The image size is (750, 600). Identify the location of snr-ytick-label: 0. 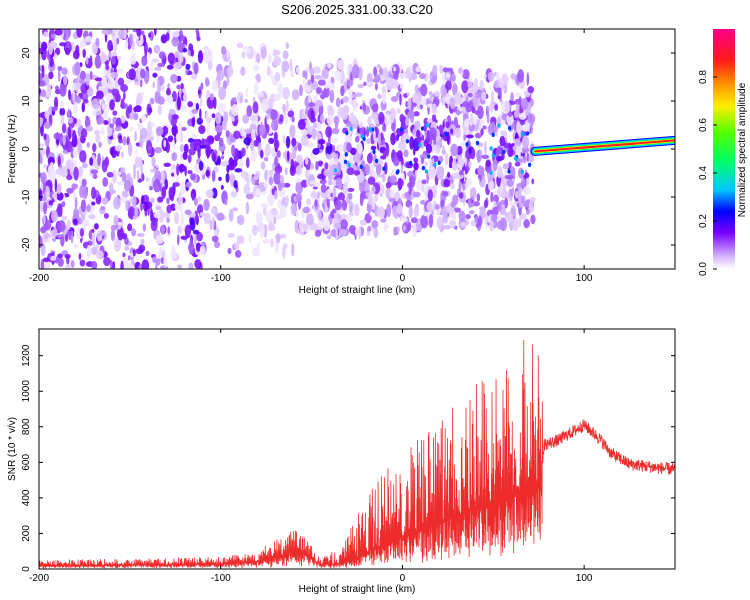
(26, 569).